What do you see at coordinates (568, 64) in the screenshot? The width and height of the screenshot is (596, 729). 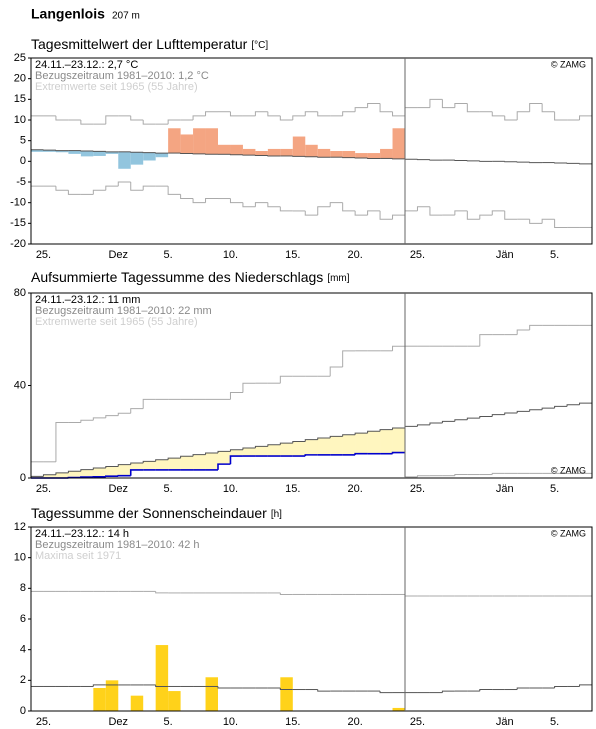 I see `copyright: © ZAMG` at bounding box center [568, 64].